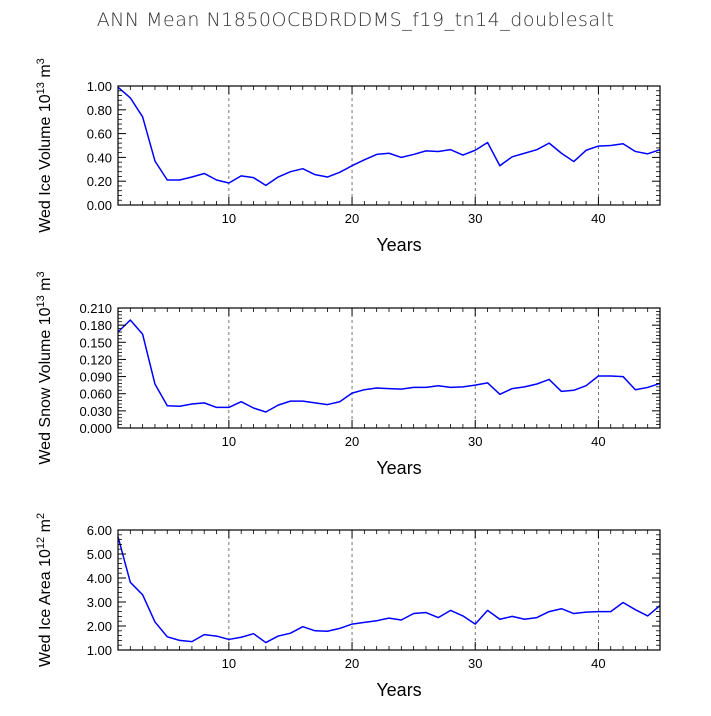 This screenshot has height=716, width=711. Describe the element at coordinates (44, 367) in the screenshot. I see `y-axis-label: Wed Snow Volume 1013 m3` at that location.